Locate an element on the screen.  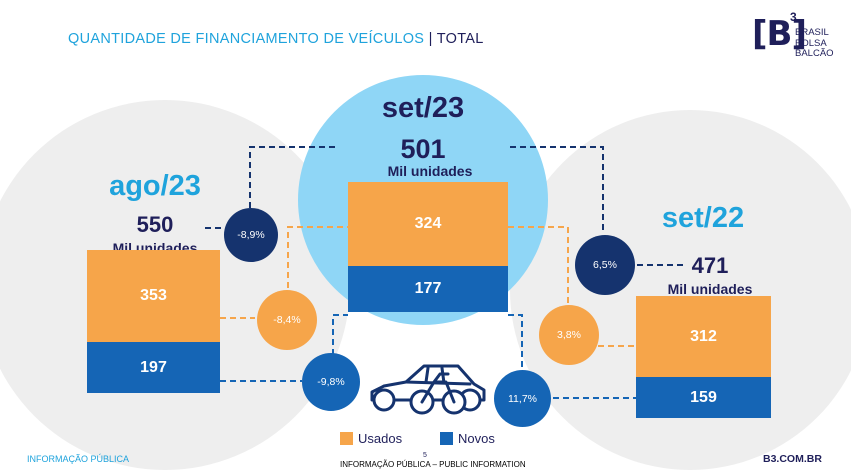
b3-logo-mark: [B] is located at coordinates (779, 34).